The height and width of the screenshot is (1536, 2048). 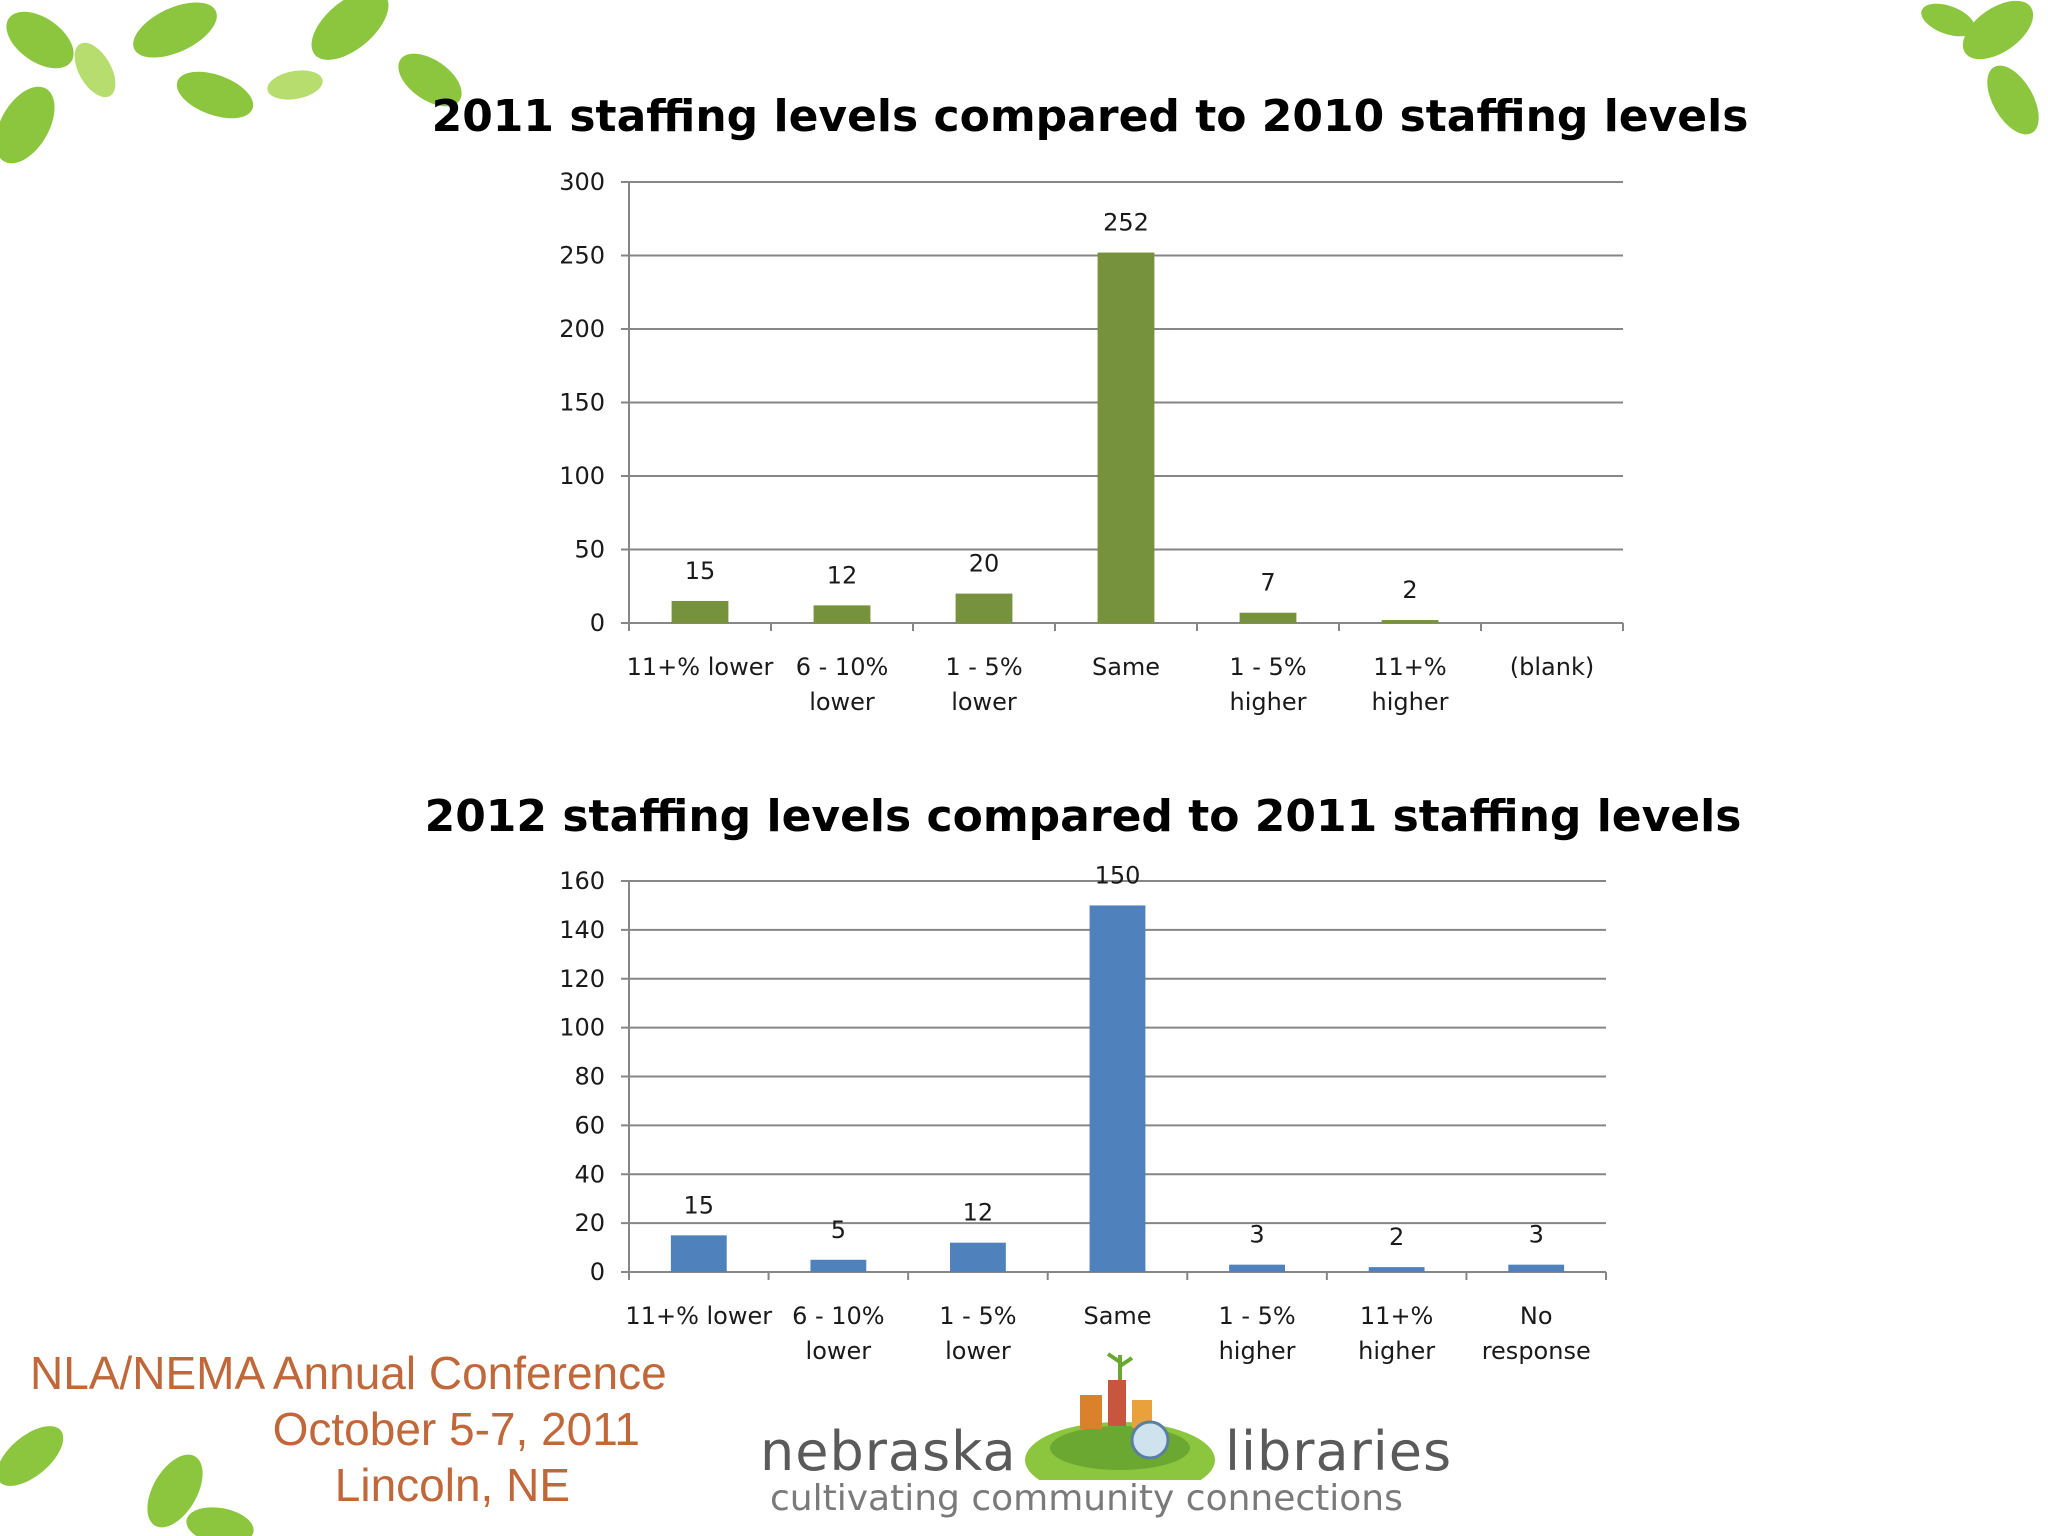 What do you see at coordinates (589, 1223) in the screenshot?
I see `chart-2-ytick-label: 20` at bounding box center [589, 1223].